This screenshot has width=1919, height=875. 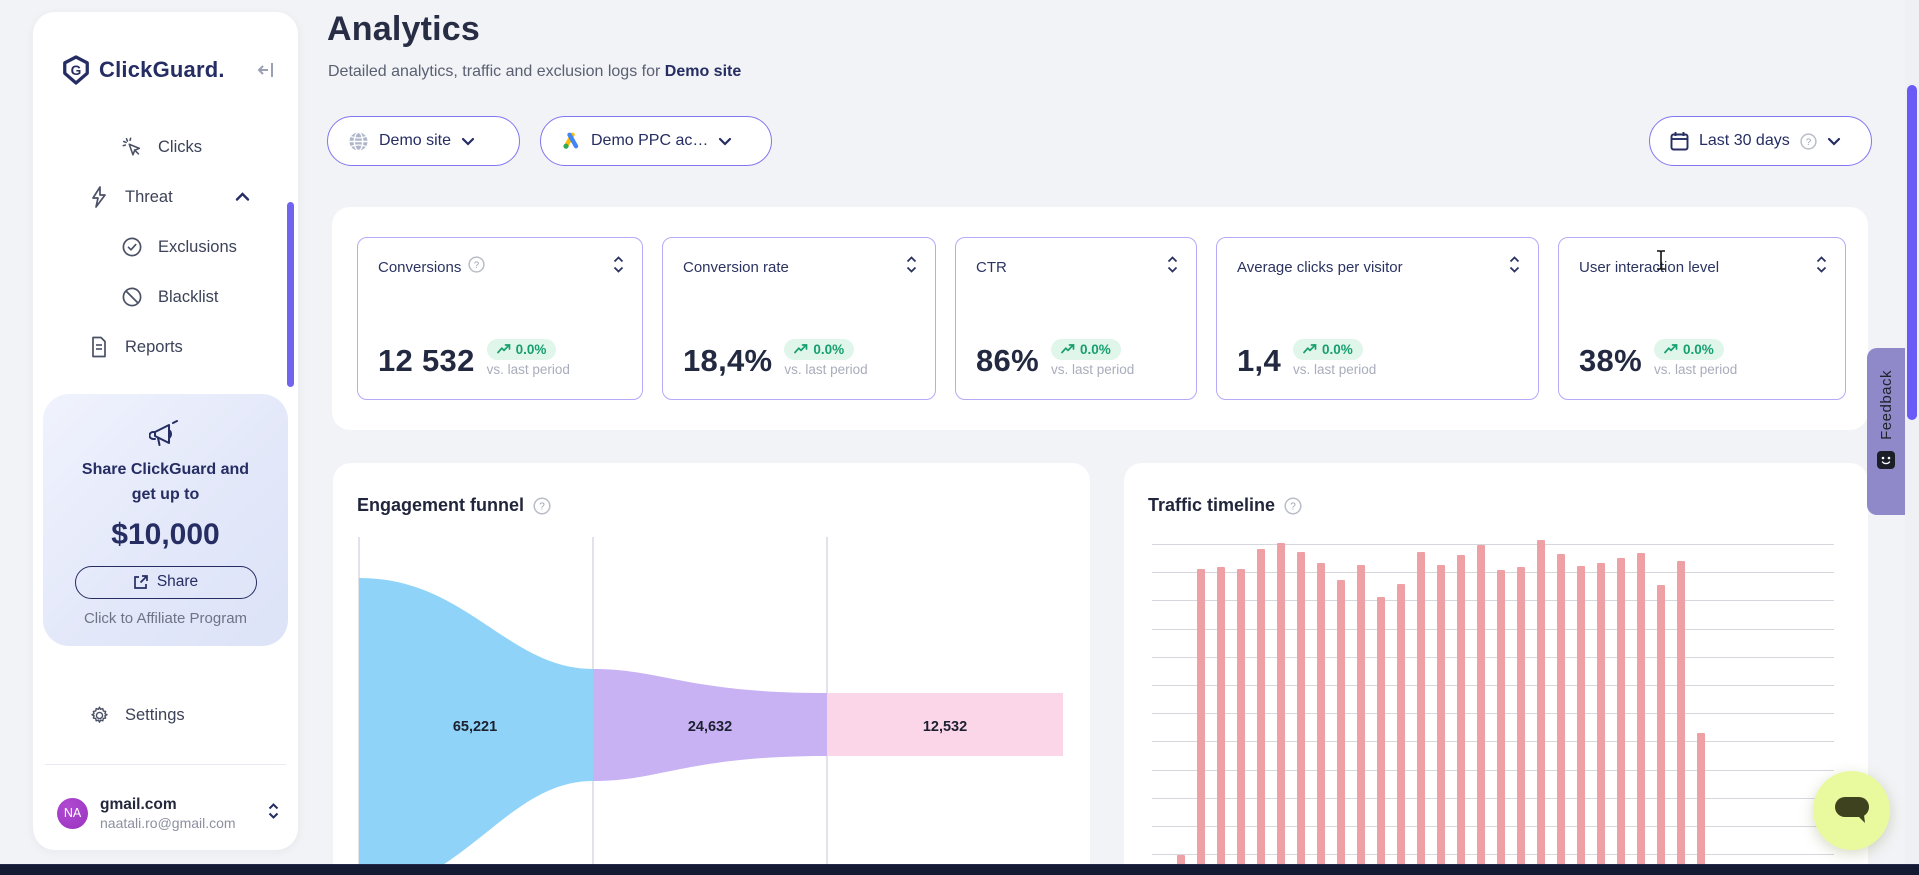 What do you see at coordinates (165, 197) in the screenshot?
I see `sidebar-item-threat: Threat` at bounding box center [165, 197].